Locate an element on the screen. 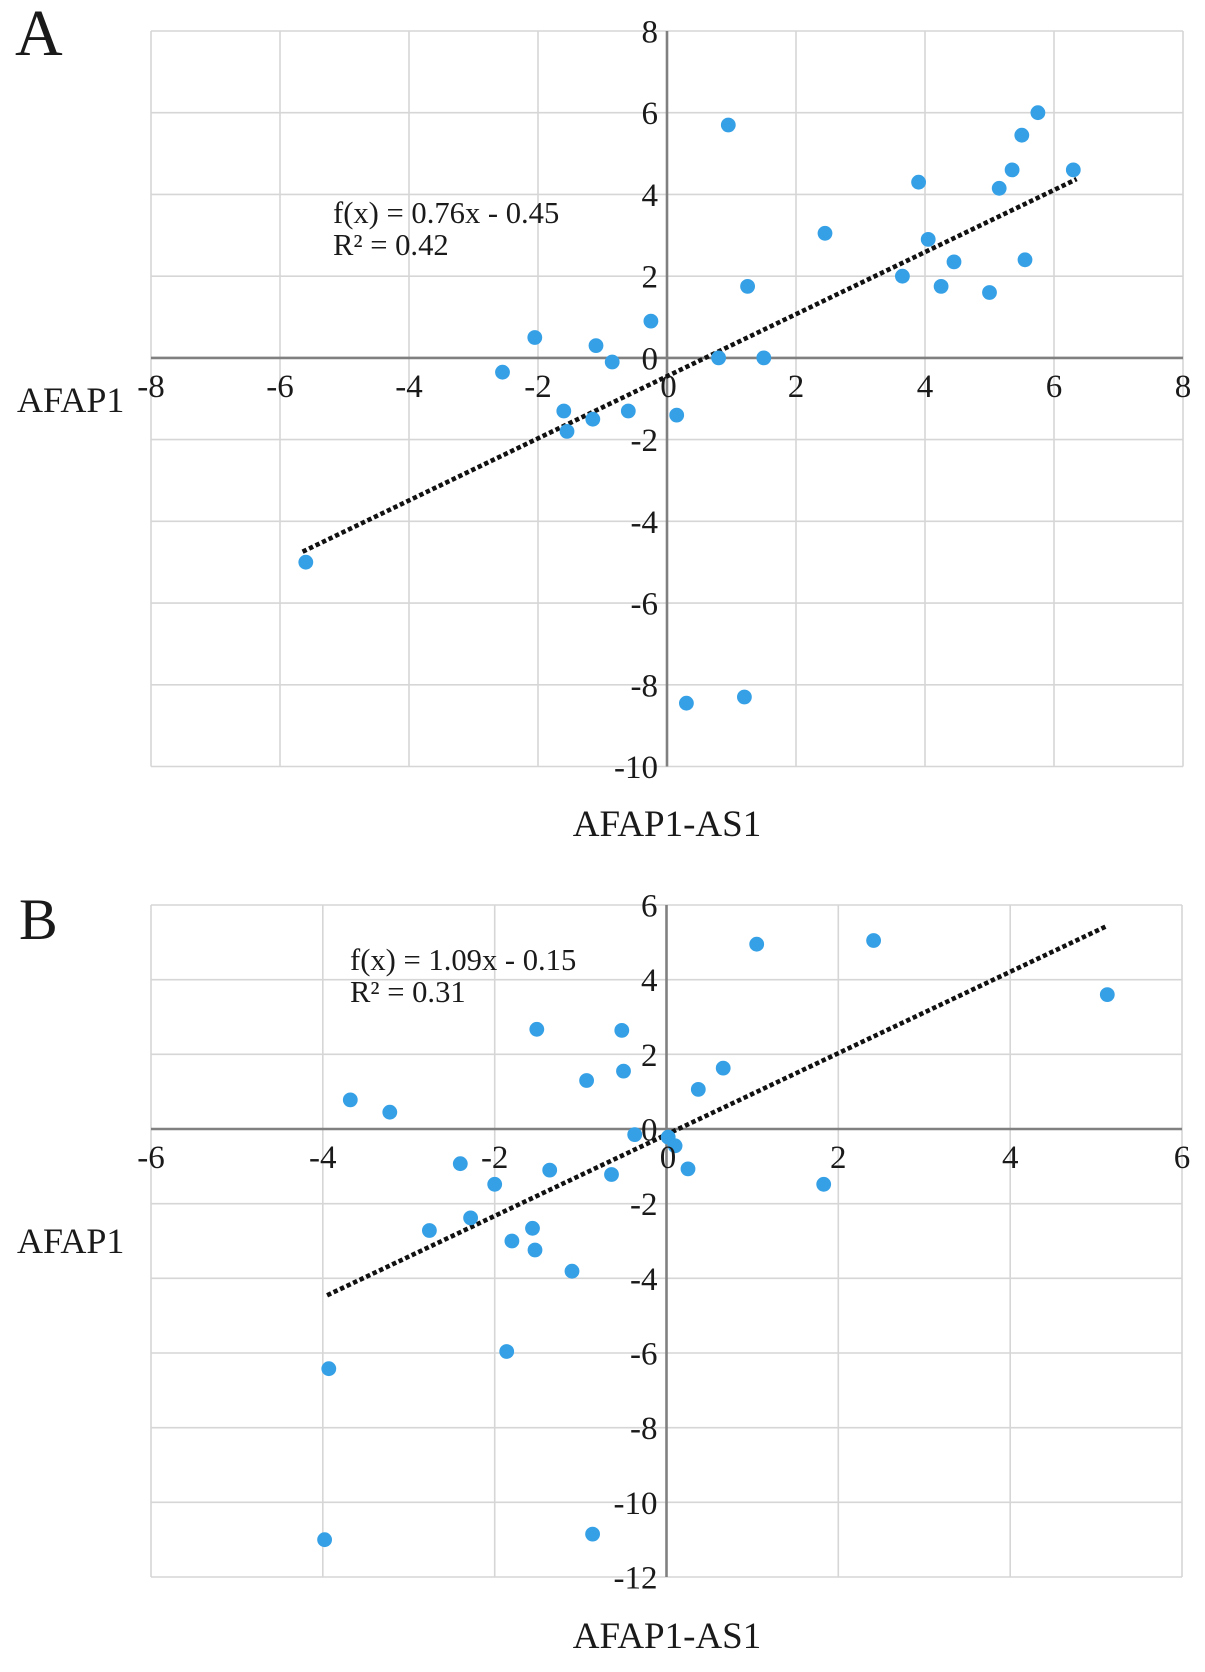  svg-text: -12 is located at coordinates (636, 1579).